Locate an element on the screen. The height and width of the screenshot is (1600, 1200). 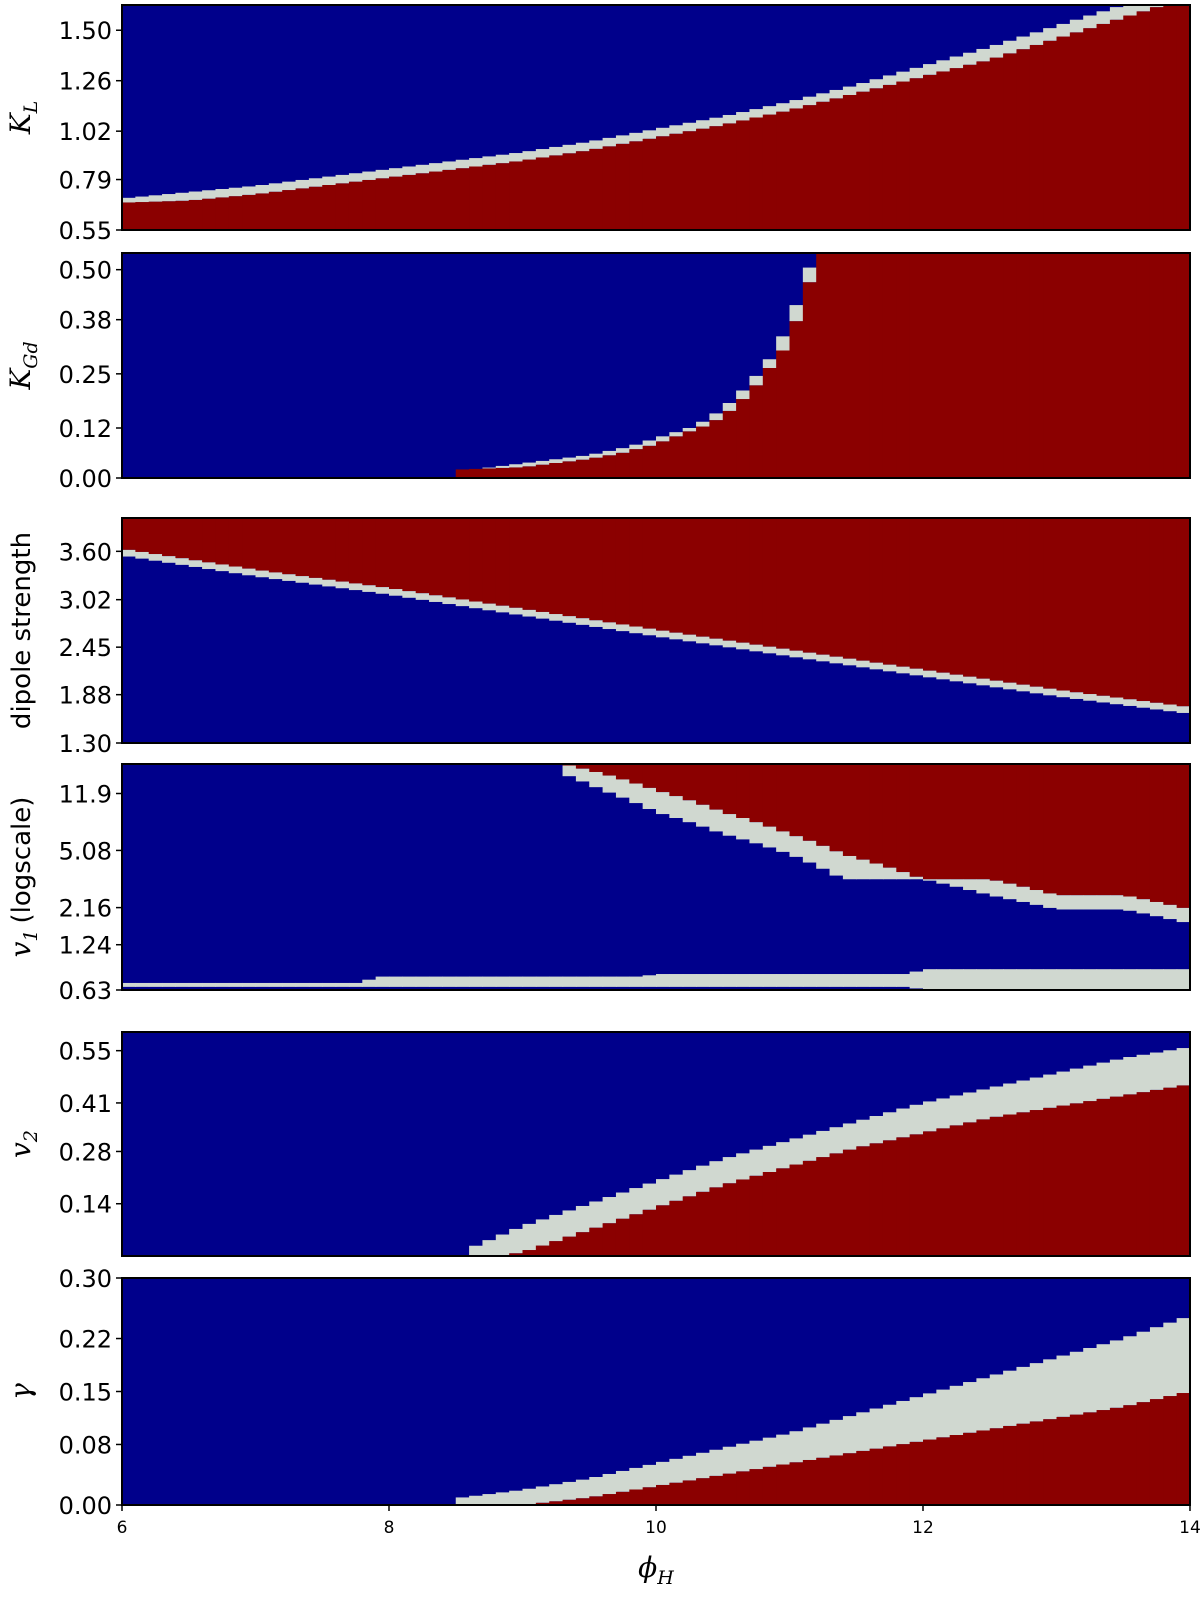
y-tick-label: 1.26 is located at coordinates (85, 82).